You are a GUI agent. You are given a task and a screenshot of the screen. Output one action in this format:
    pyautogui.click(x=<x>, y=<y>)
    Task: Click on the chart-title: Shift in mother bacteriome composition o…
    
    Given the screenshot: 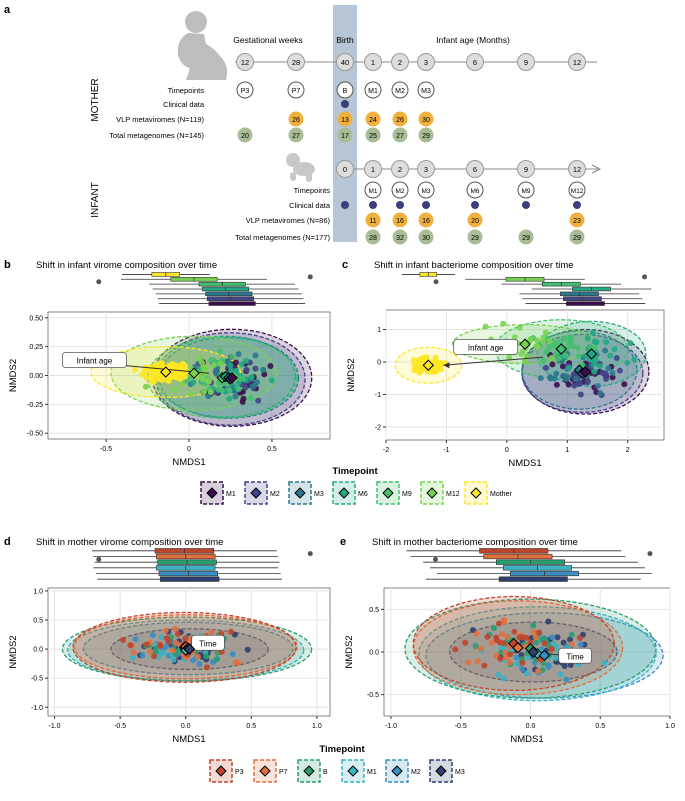 What is the action you would take?
    pyautogui.click(x=475, y=542)
    